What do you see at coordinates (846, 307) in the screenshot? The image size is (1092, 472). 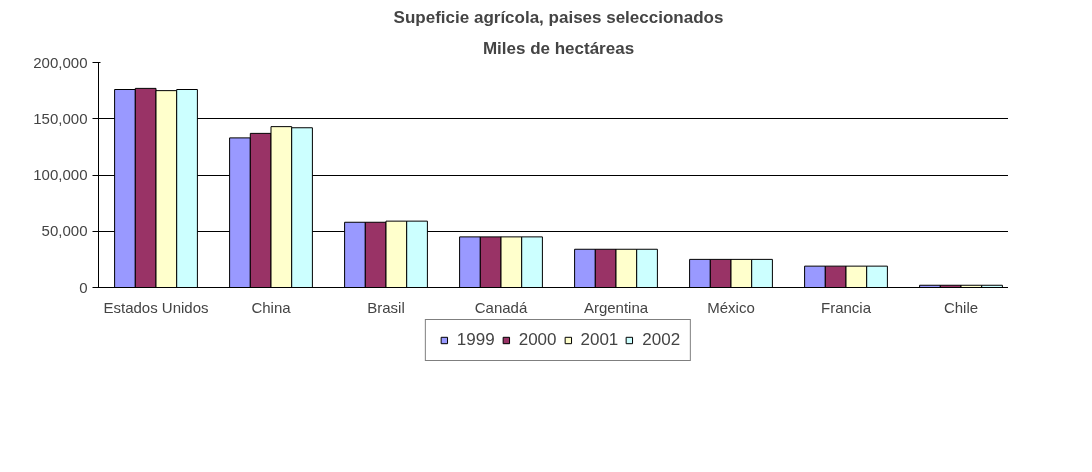 I see `x-tick-label: Francia` at bounding box center [846, 307].